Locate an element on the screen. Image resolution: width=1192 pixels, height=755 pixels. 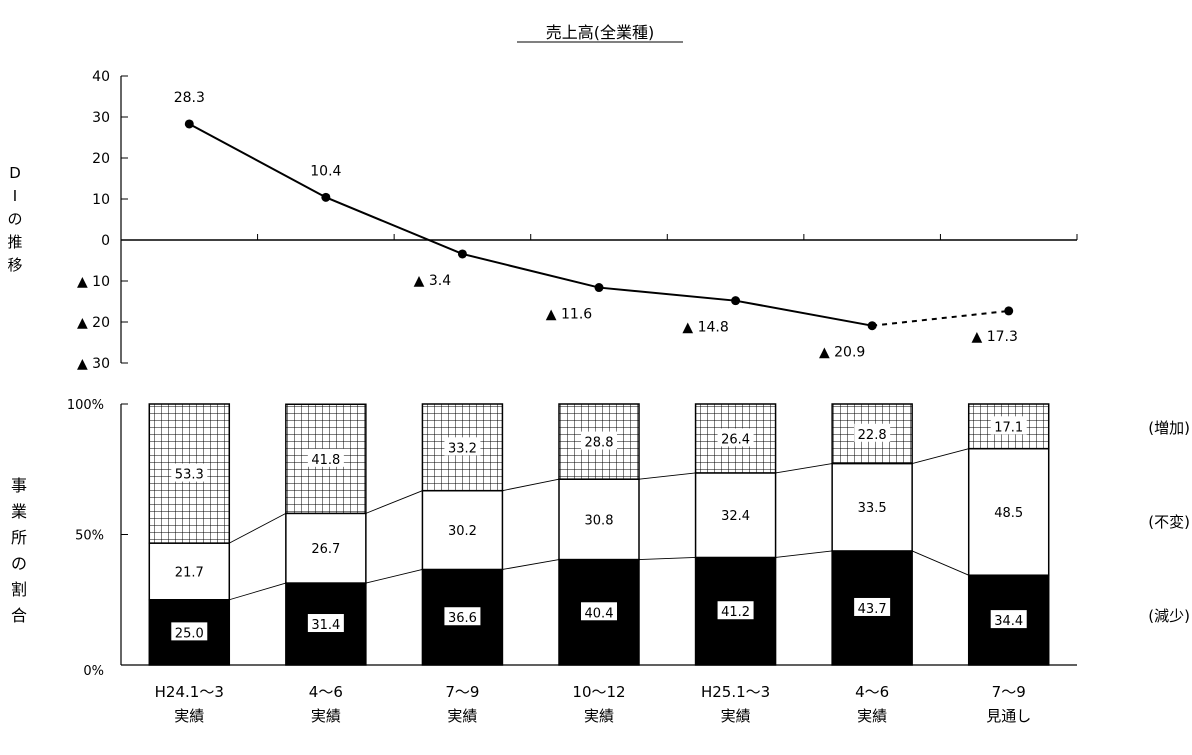
di-value-label: 10.4 is located at coordinates (325, 171).